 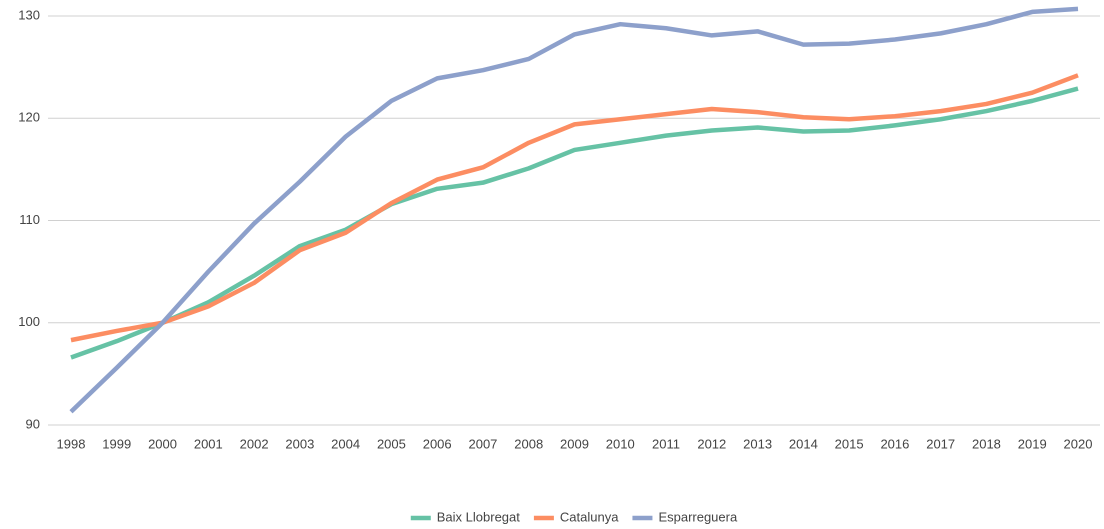 What do you see at coordinates (1032, 443) in the screenshot?
I see `x-tick-label: 2019` at bounding box center [1032, 443].